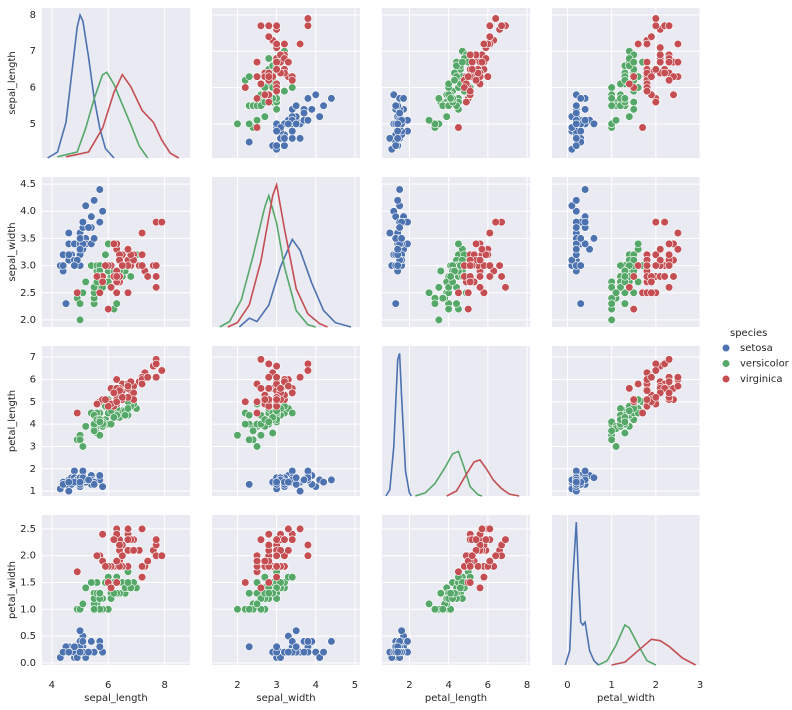 This screenshot has width=792, height=710. Describe the element at coordinates (761, 379) in the screenshot. I see `legend-label: virginica` at that location.